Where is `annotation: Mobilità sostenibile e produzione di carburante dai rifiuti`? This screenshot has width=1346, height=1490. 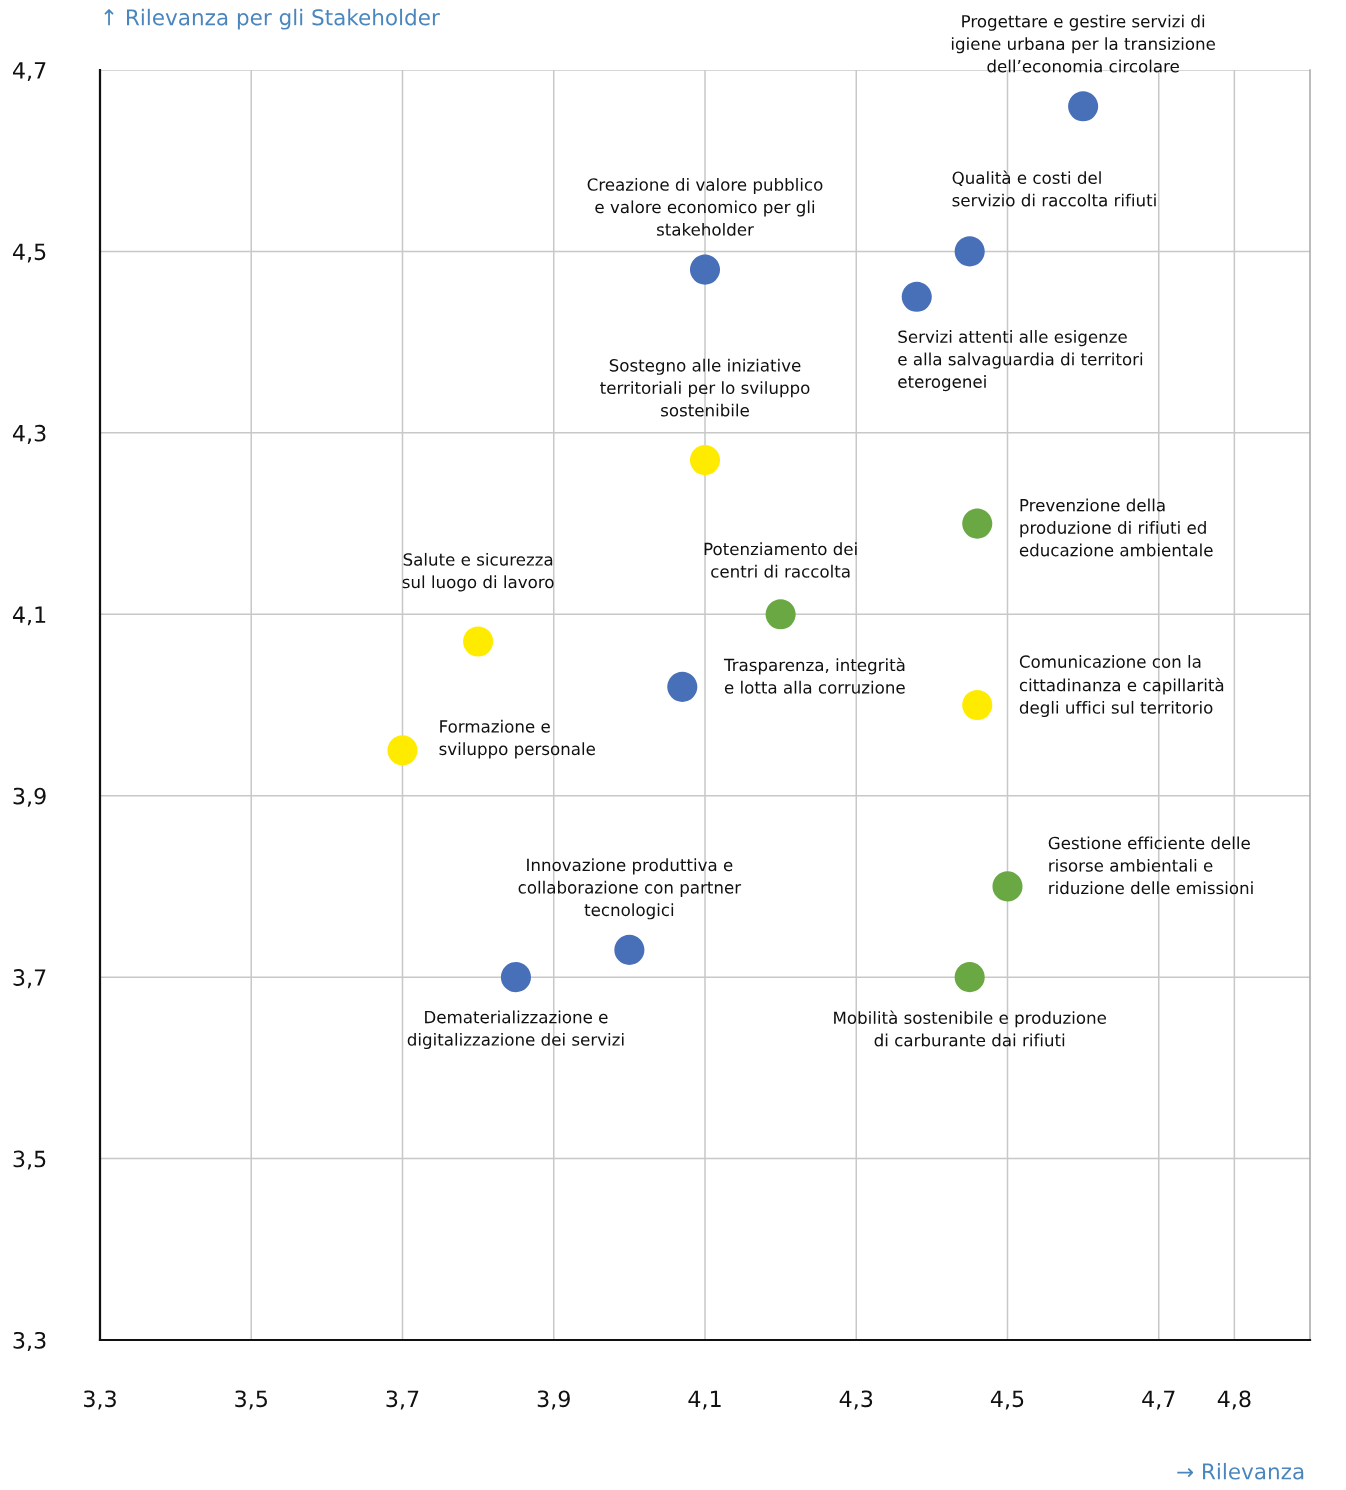
annotation: Mobilità sostenibile e produzione di carburante dai rifiuti is located at coordinates (970, 1028).